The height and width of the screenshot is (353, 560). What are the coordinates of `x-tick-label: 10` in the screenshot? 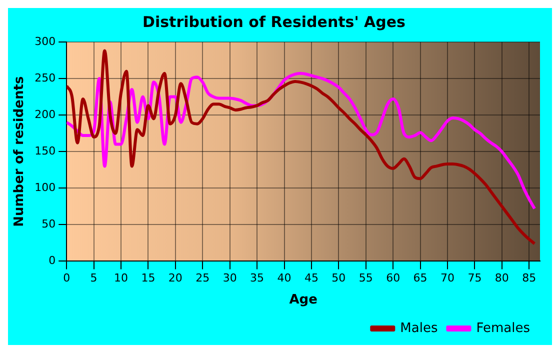 It's located at (121, 278).